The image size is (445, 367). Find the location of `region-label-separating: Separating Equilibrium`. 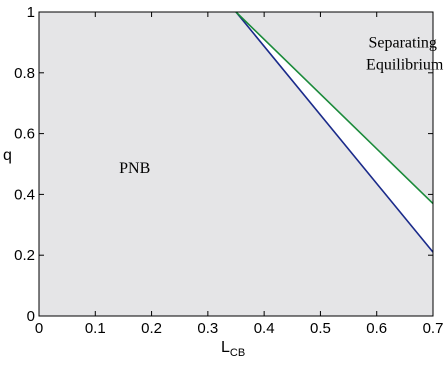

region-label-separating: Separating Equilibrium is located at coordinates (405, 54).